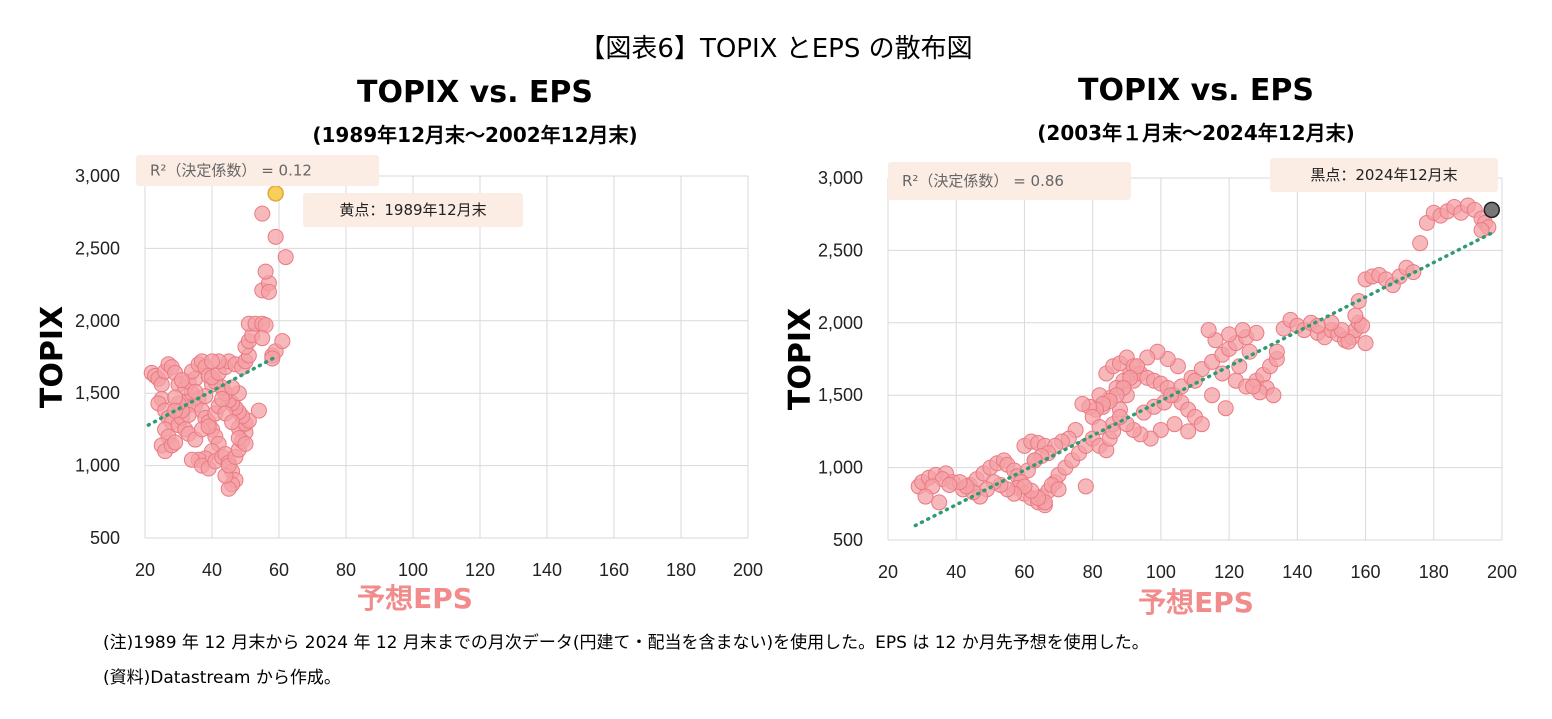 The width and height of the screenshot is (1552, 719). What do you see at coordinates (474, 135) in the screenshot?
I see `chart-subtitle: (1989年12月末～2002年12月末)` at bounding box center [474, 135].